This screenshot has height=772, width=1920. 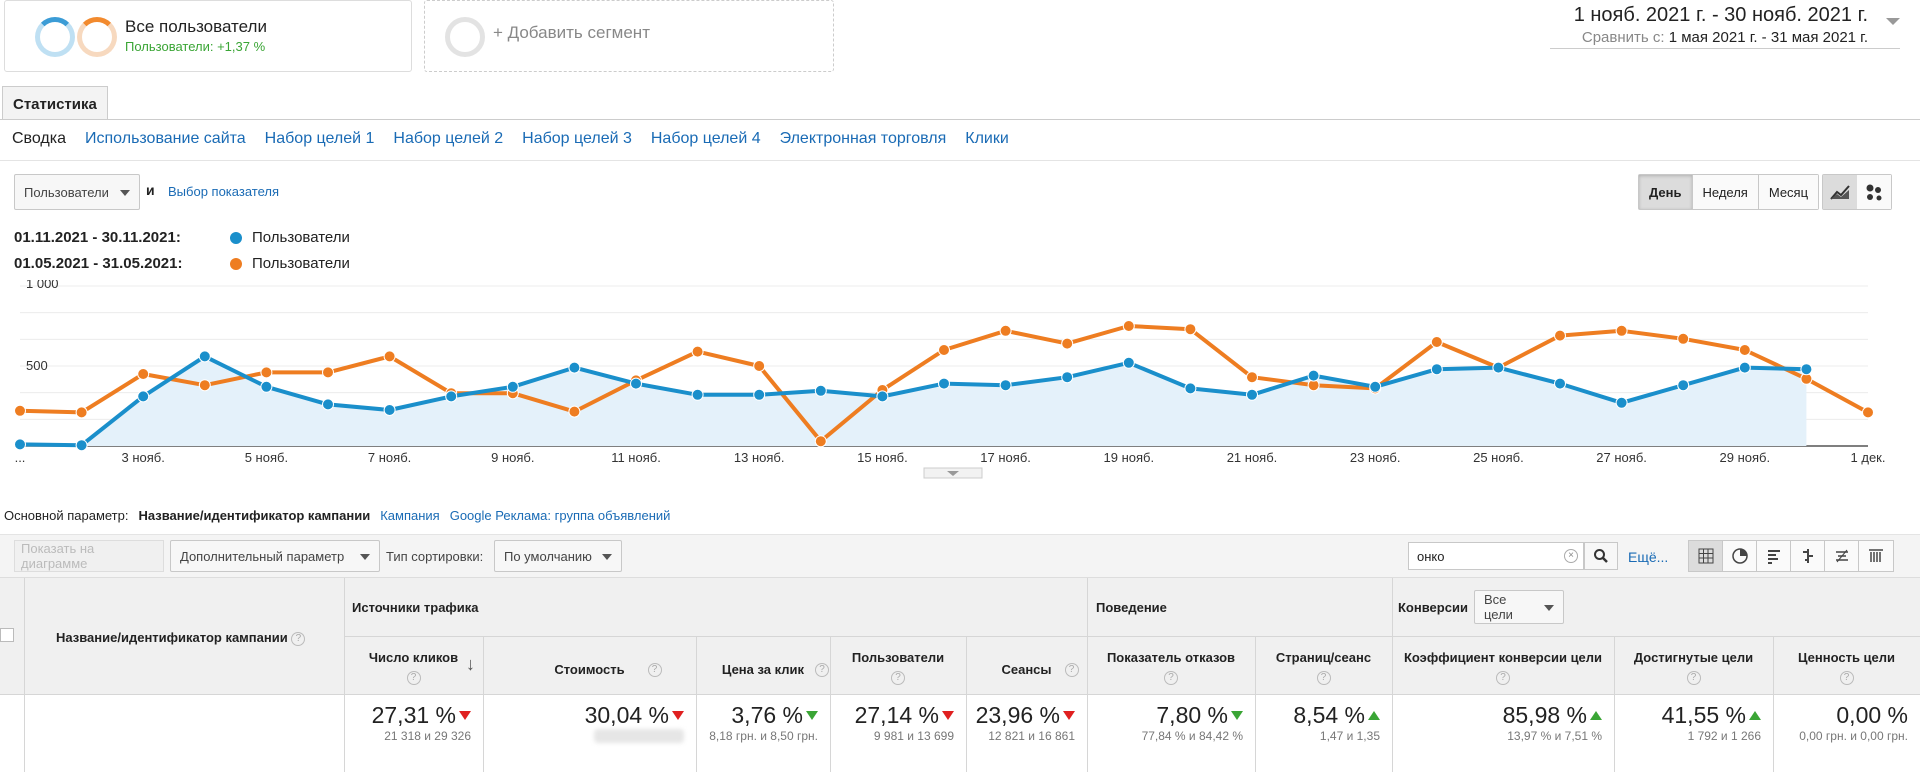 I want to click on metric-select: Пользователи, so click(x=77, y=192).